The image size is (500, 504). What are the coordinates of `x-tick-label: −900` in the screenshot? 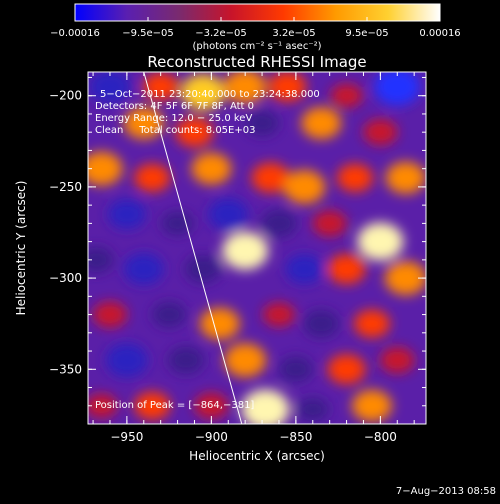 It's located at (211, 437).